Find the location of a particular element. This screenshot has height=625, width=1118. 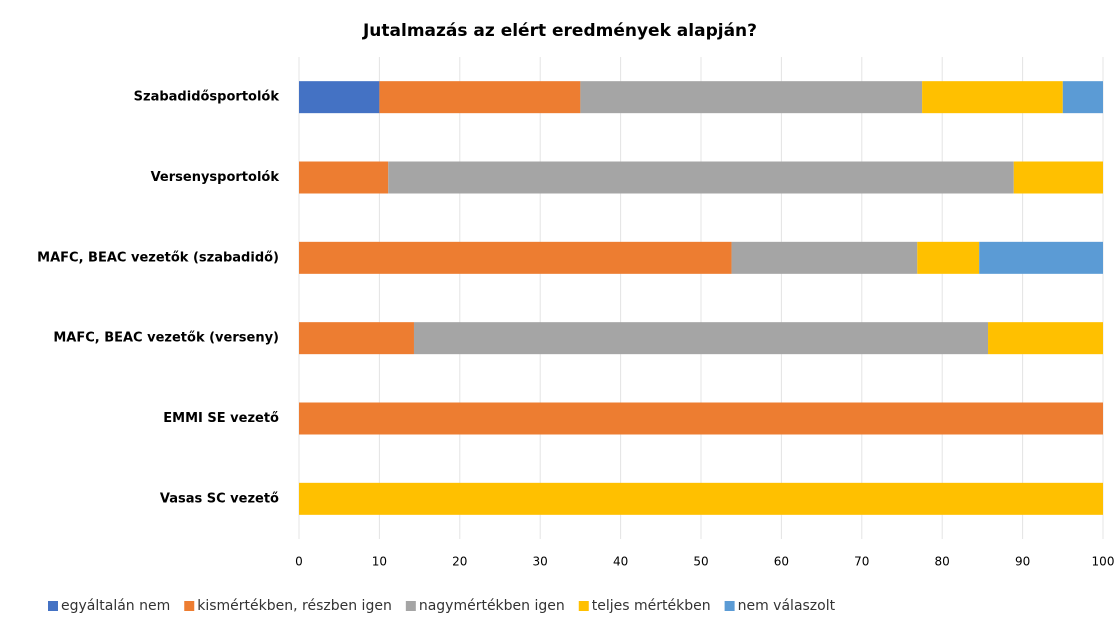

legend-label: nem válaszolt is located at coordinates (787, 606).